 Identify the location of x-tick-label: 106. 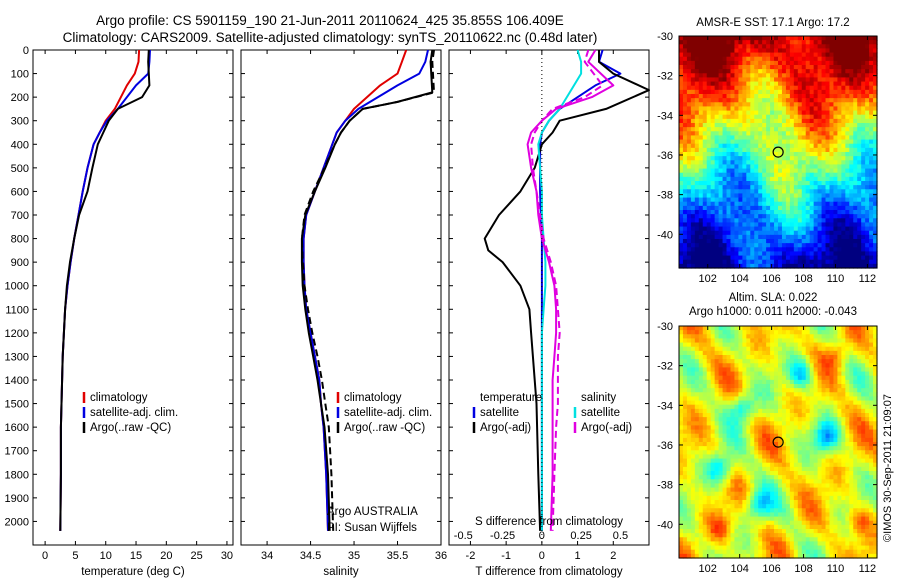
(771, 279).